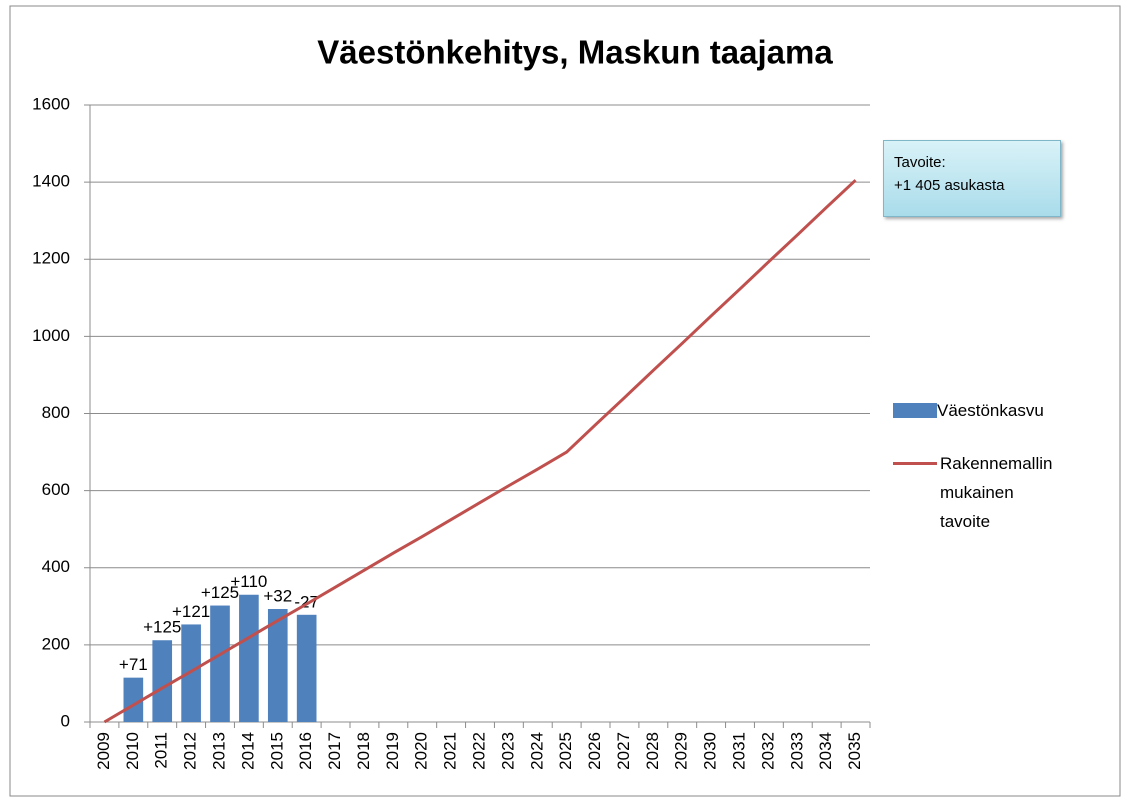 The image size is (1128, 799). What do you see at coordinates (623, 751) in the screenshot?
I see `x-tick-label: 2027` at bounding box center [623, 751].